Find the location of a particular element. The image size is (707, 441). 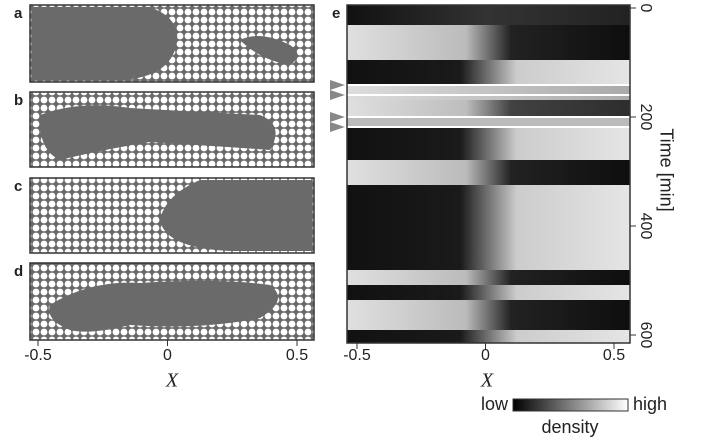

panel-c is located at coordinates (172, 215).